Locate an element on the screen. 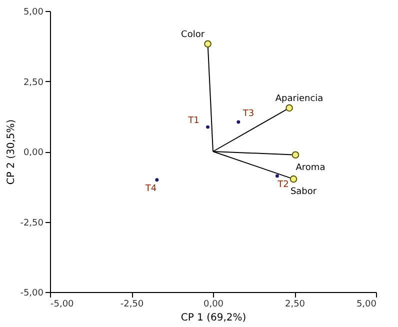  x-tick-label: 0,00 is located at coordinates (213, 305).